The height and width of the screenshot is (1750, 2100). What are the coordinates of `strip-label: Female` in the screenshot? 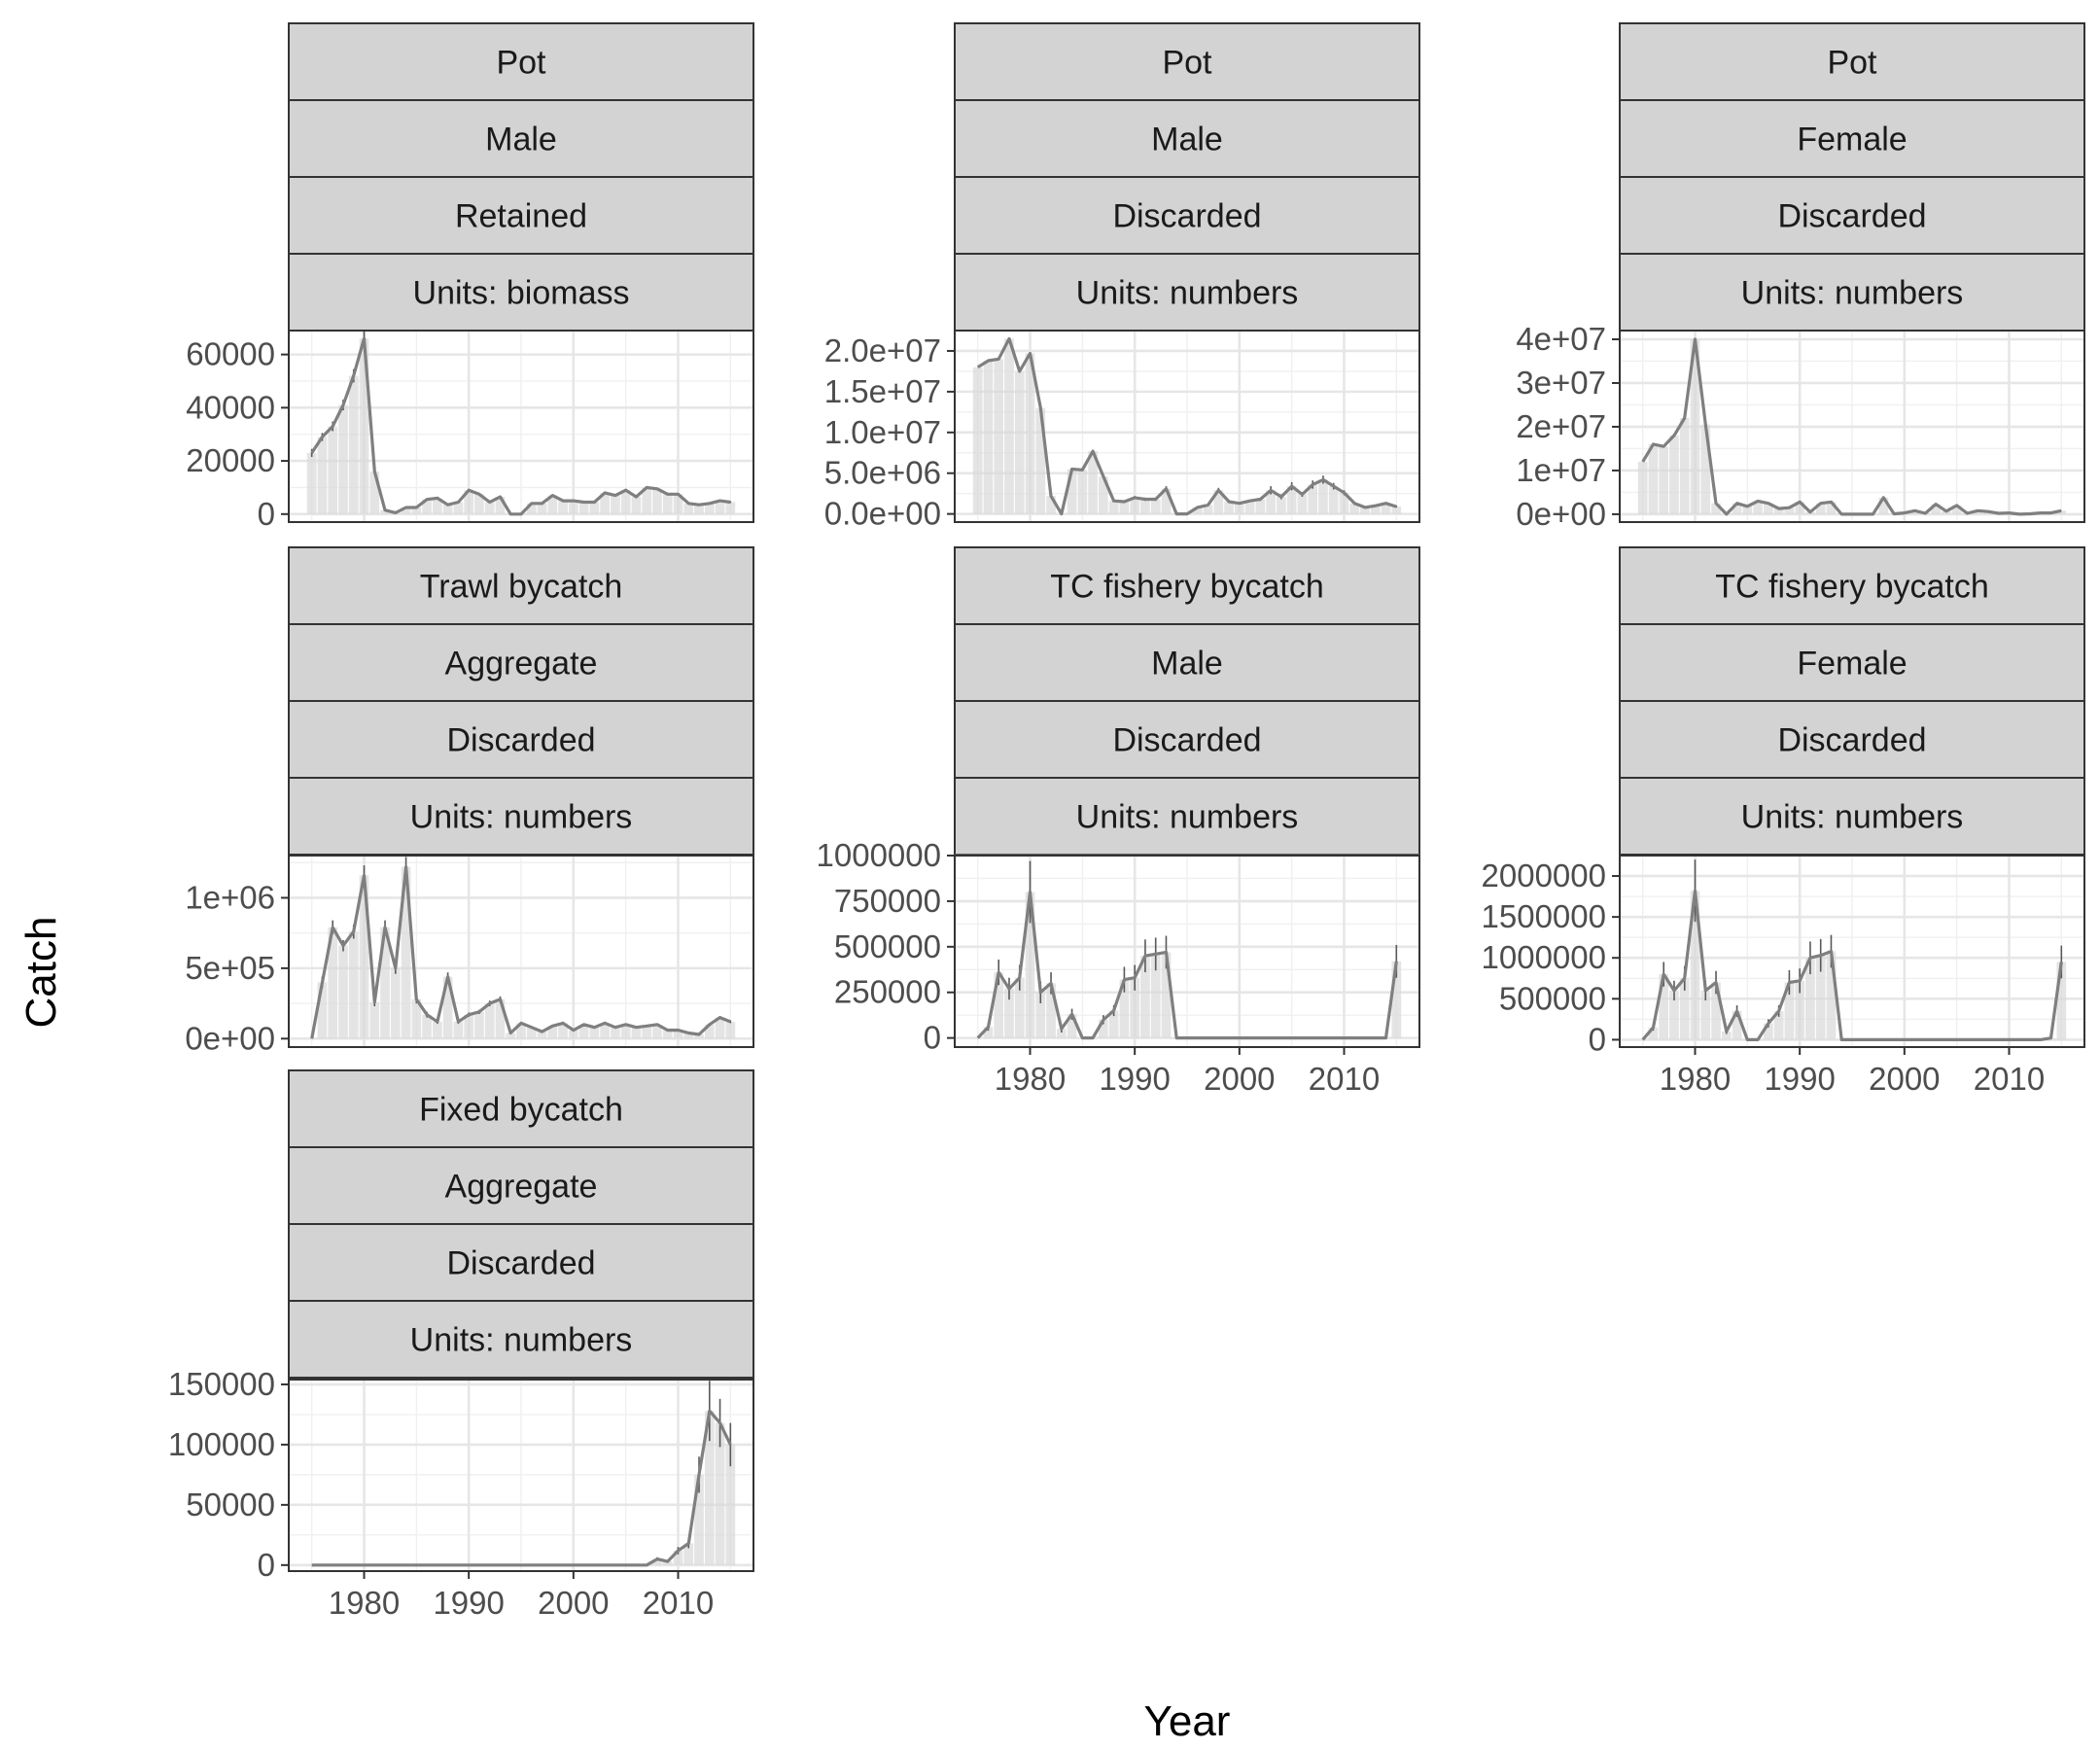 It's located at (1852, 664).